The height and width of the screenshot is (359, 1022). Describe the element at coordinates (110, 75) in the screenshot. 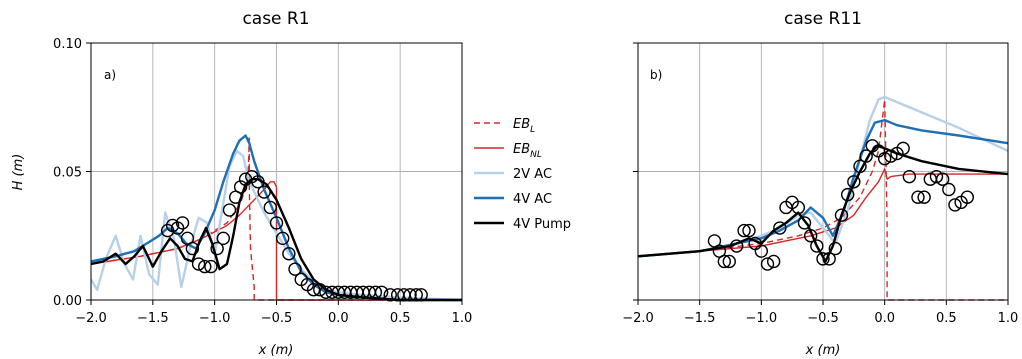

I see `panel-label: a)` at that location.